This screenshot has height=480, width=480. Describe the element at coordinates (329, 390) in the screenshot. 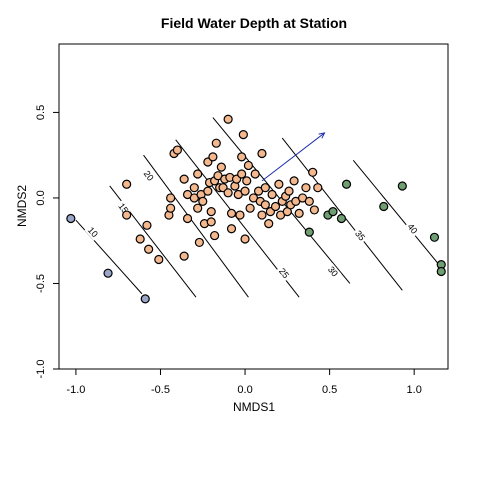

I see `x-tick-label: 0.5` at that location.